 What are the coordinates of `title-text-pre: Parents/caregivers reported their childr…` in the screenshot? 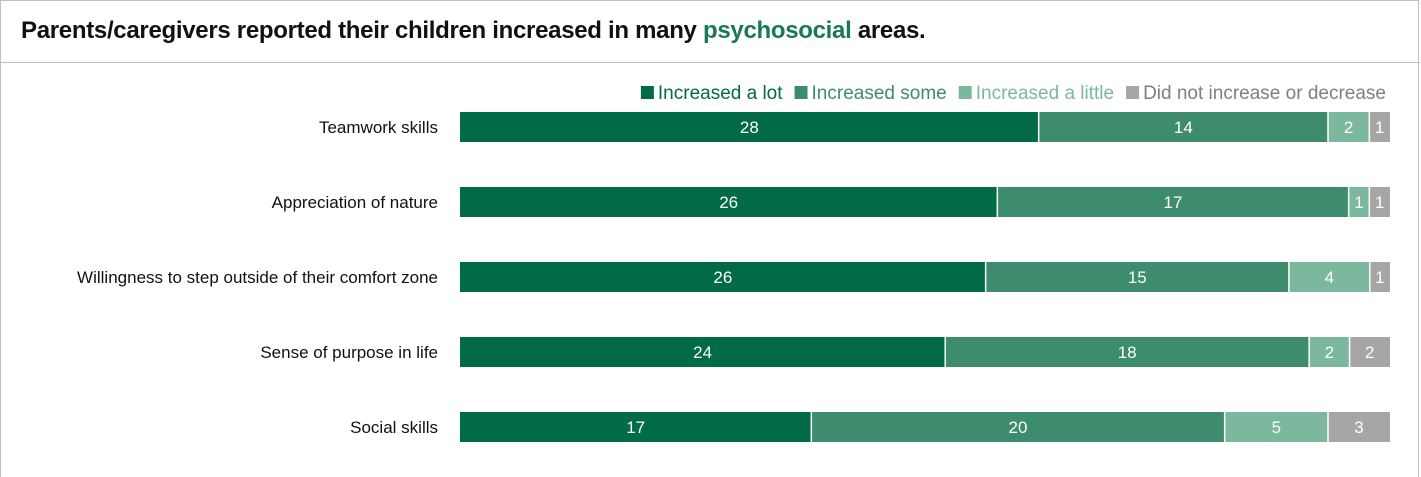 It's located at (362, 30).